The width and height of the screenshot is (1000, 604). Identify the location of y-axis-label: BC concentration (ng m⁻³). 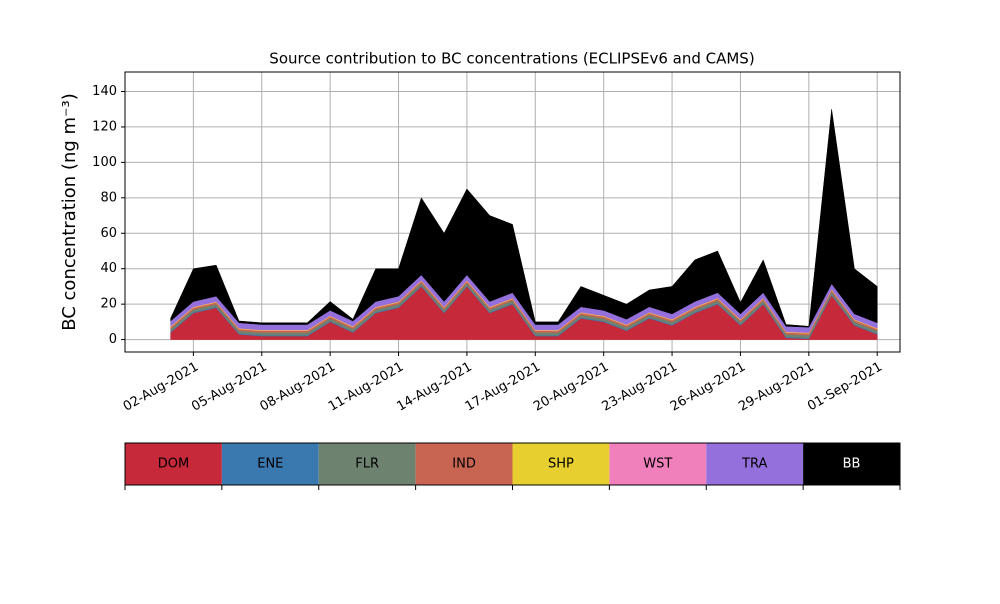
(69, 212).